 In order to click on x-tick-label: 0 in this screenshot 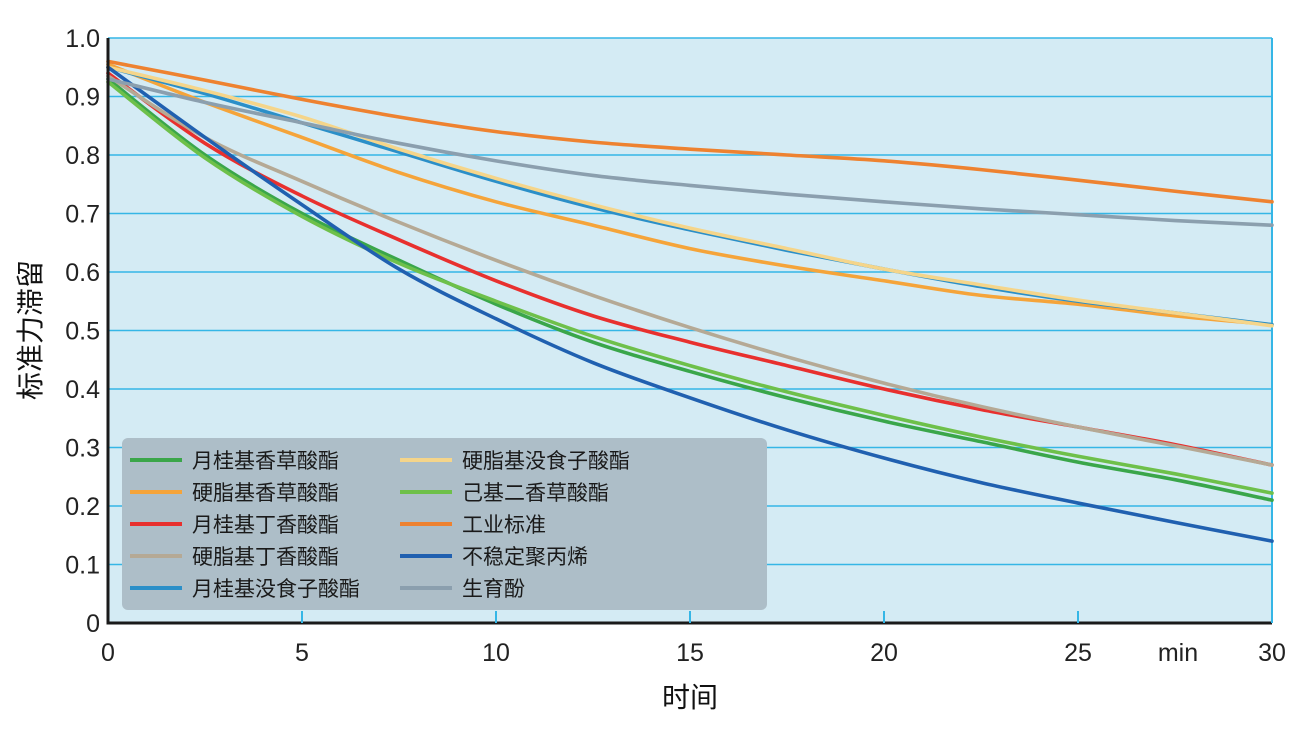, I will do `click(108, 653)`.